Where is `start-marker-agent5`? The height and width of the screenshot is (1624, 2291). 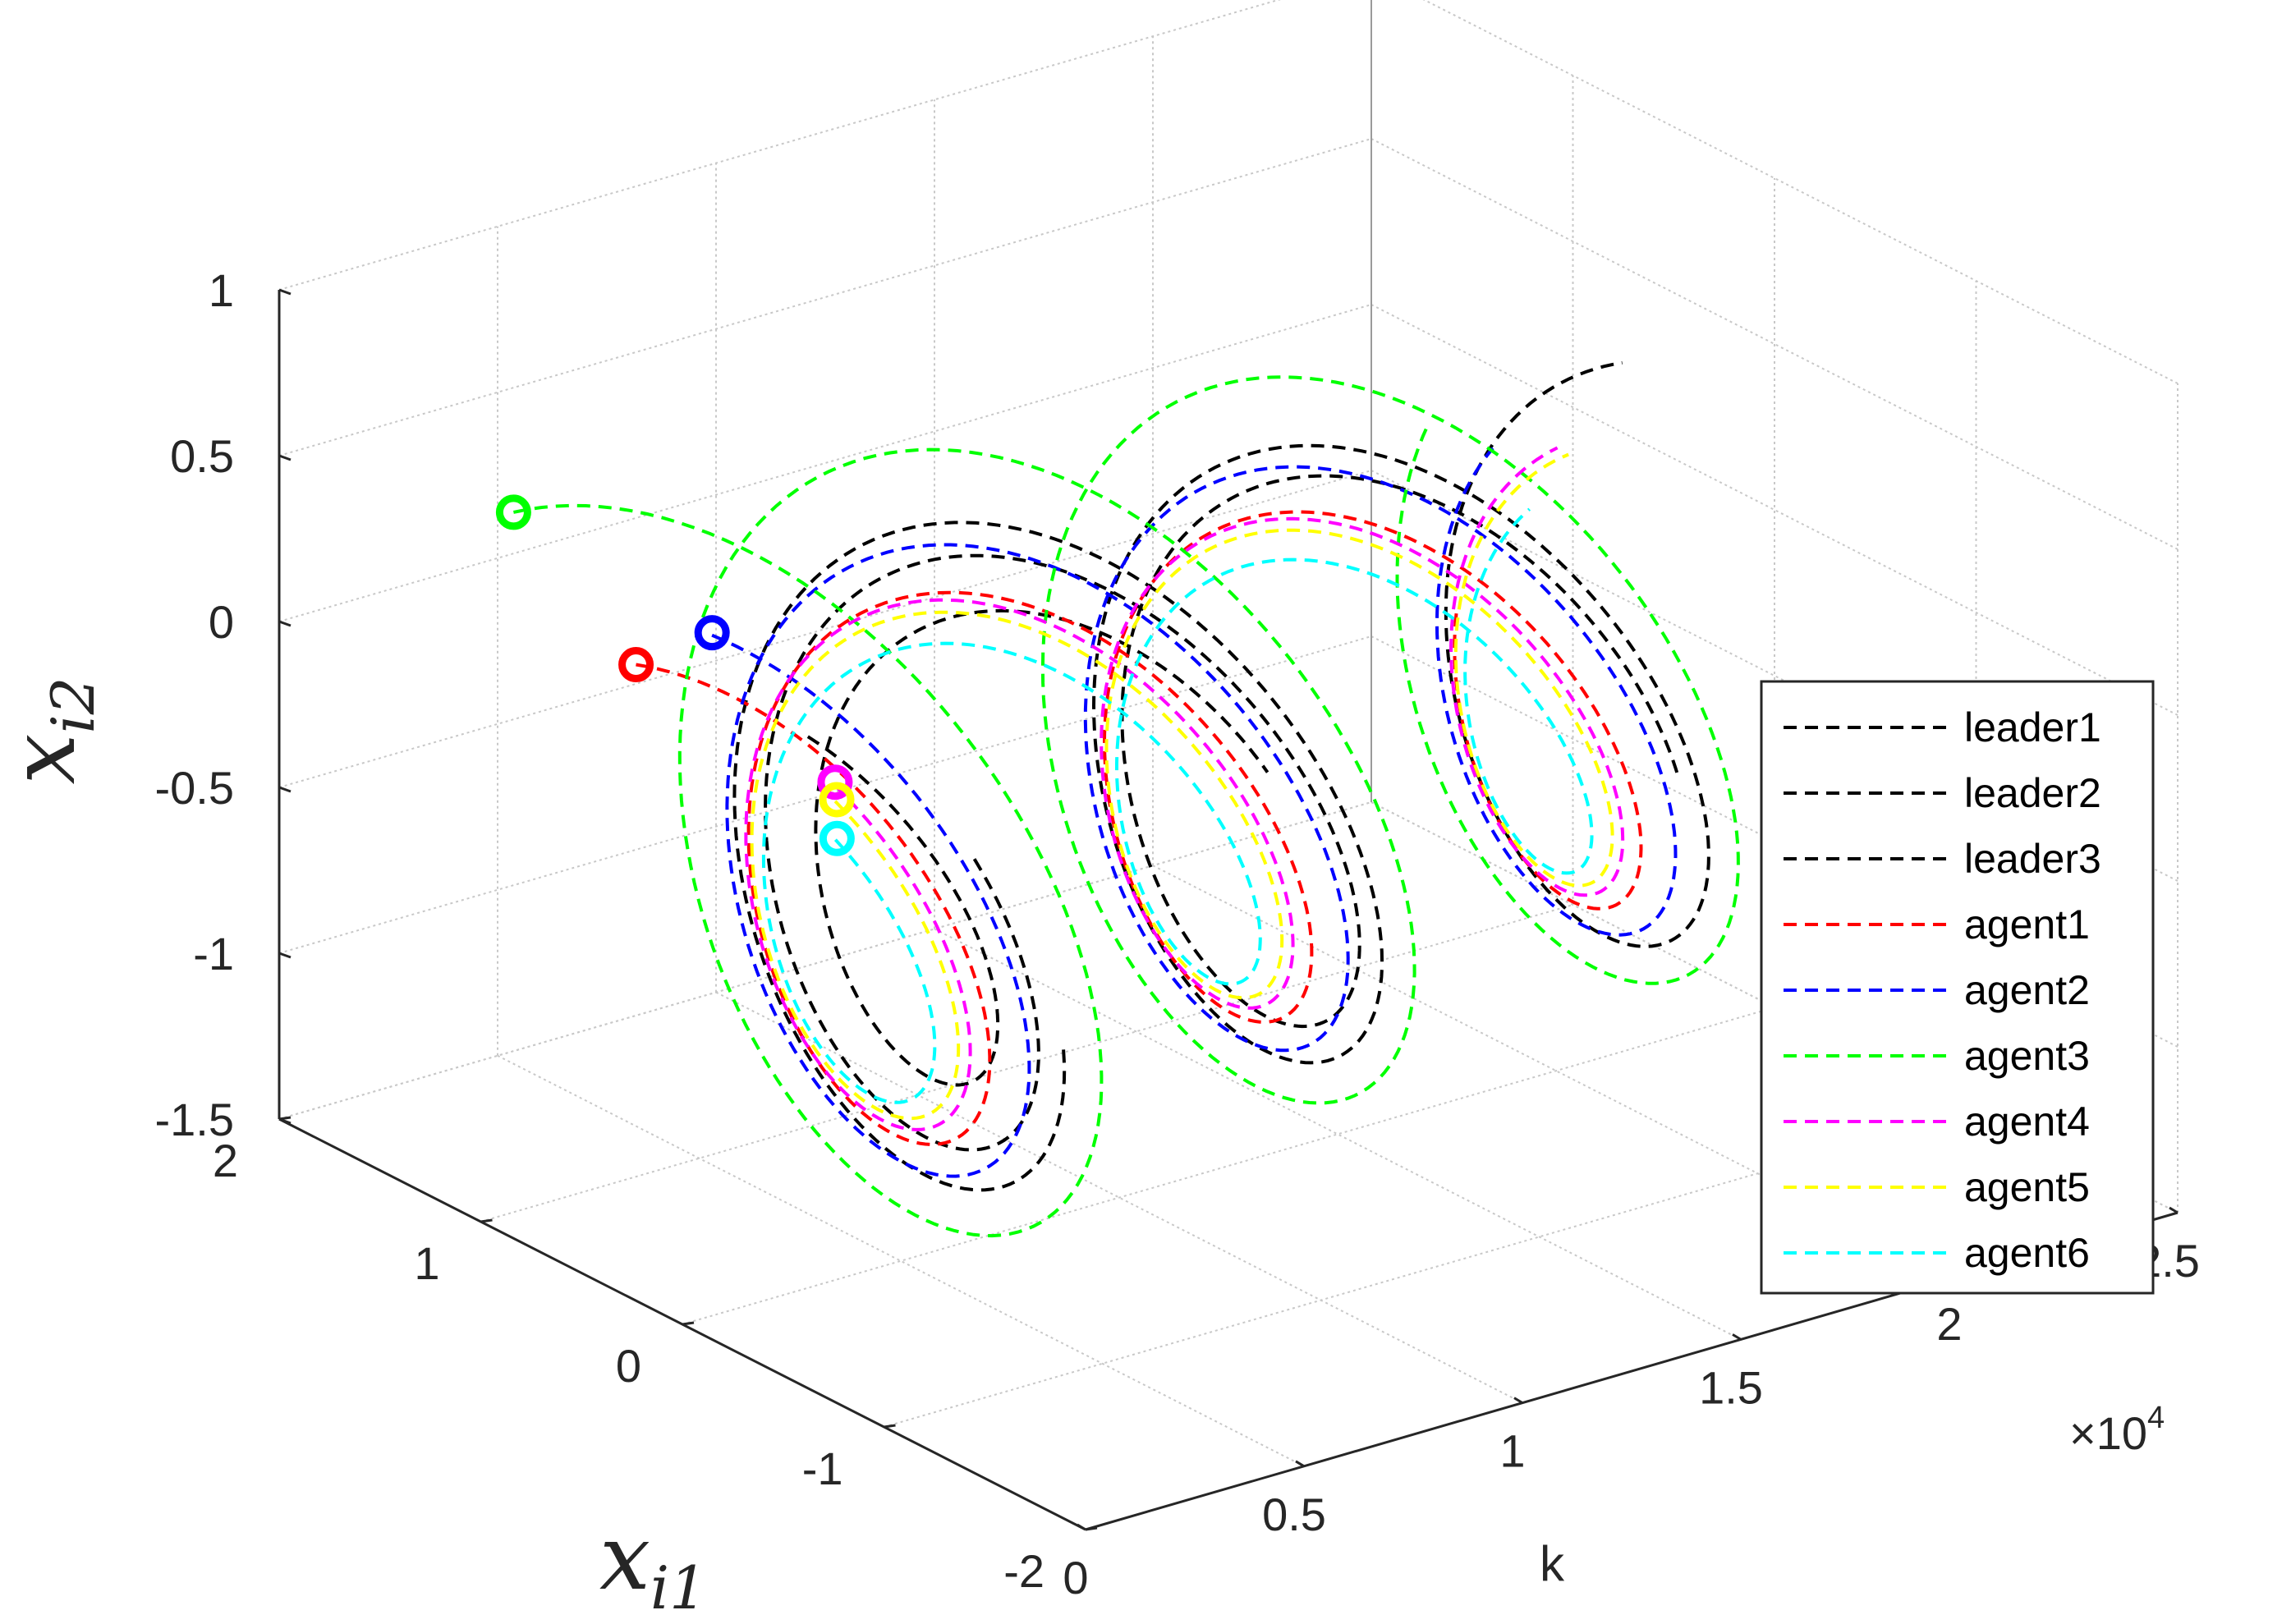 start-marker-agent5 is located at coordinates (837, 800).